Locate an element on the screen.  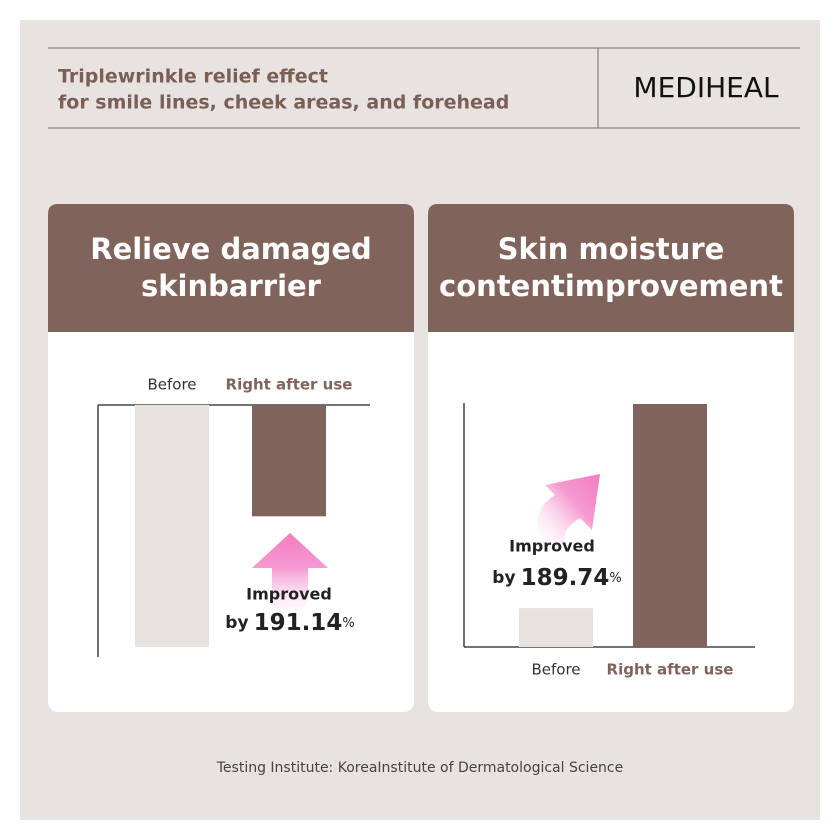
annotation: by 189.74% is located at coordinates (556, 578).